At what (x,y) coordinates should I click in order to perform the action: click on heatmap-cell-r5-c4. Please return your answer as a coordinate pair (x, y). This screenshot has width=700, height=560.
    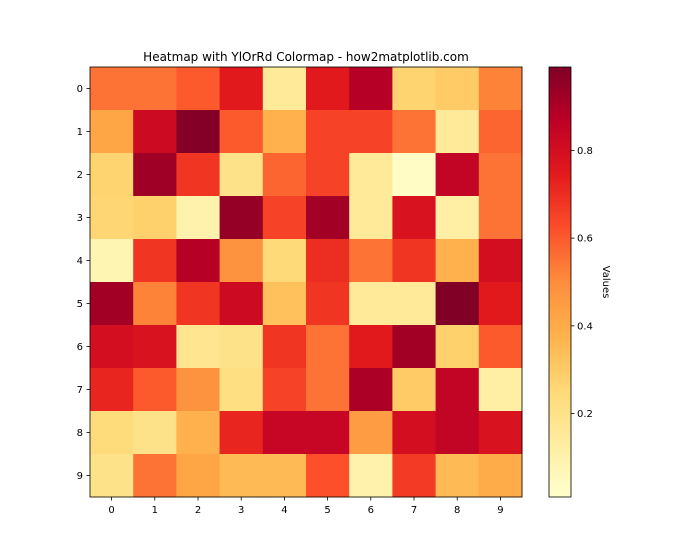
    Looking at the image, I should click on (284, 304).